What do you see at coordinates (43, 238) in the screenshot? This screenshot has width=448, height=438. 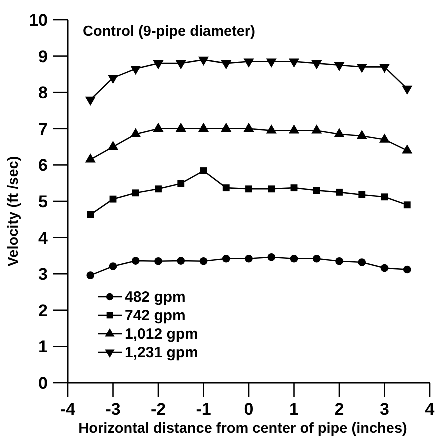 I see `y-tick-label: 4` at bounding box center [43, 238].